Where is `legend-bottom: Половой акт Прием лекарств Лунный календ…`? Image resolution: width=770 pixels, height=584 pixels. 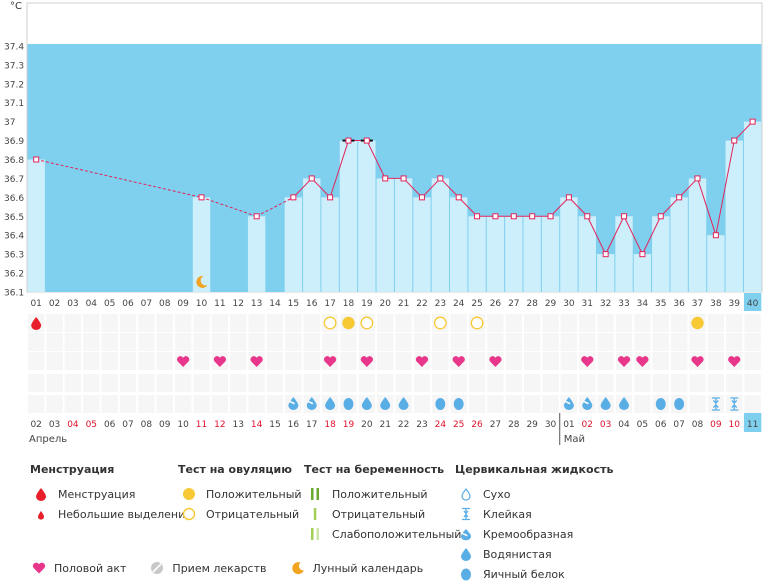
legend-bottom: Половой акт Прием лекарств Лунный календ… is located at coordinates (237, 568).